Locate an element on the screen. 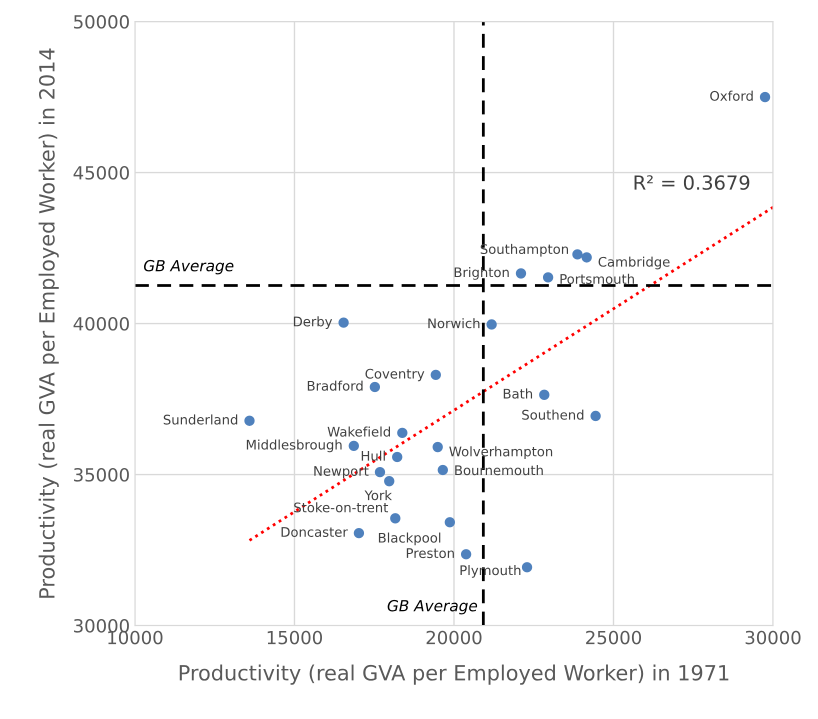  y-tick-label: 30000 is located at coordinates (101, 625).